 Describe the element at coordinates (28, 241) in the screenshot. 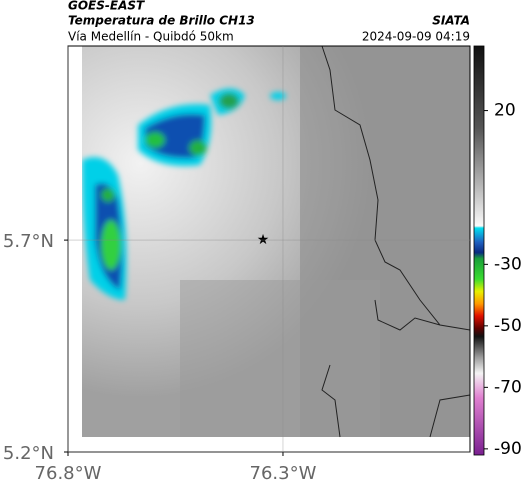

I see `y-tick-label: 5.7°N` at that location.